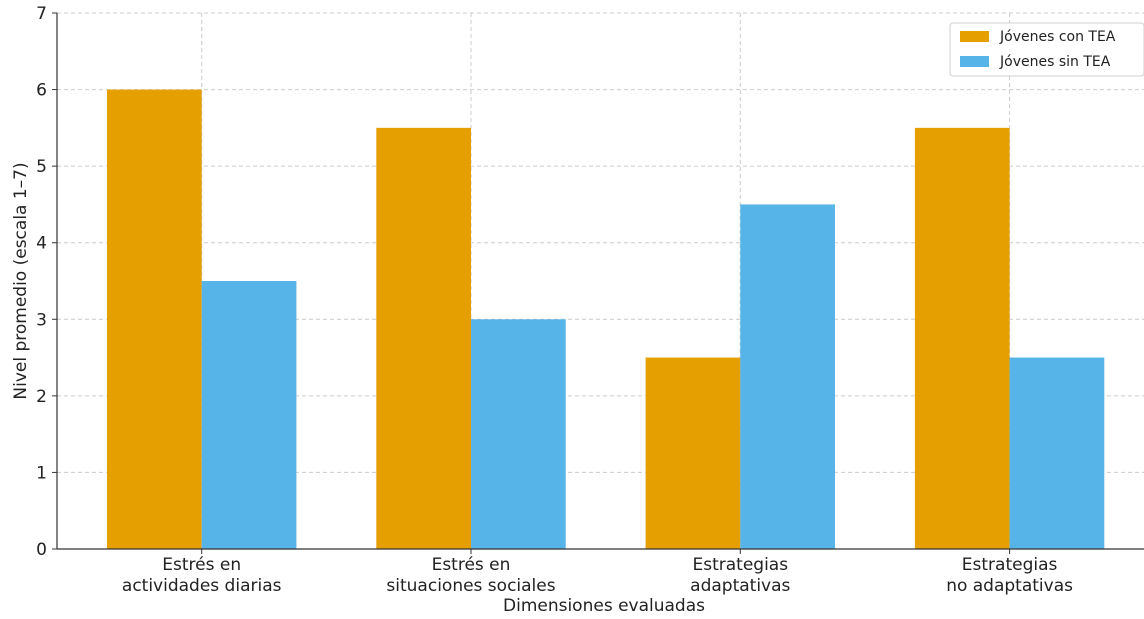 This screenshot has height=619, width=1144. Describe the element at coordinates (41, 397) in the screenshot. I see `y-tick-label: 2` at that location.